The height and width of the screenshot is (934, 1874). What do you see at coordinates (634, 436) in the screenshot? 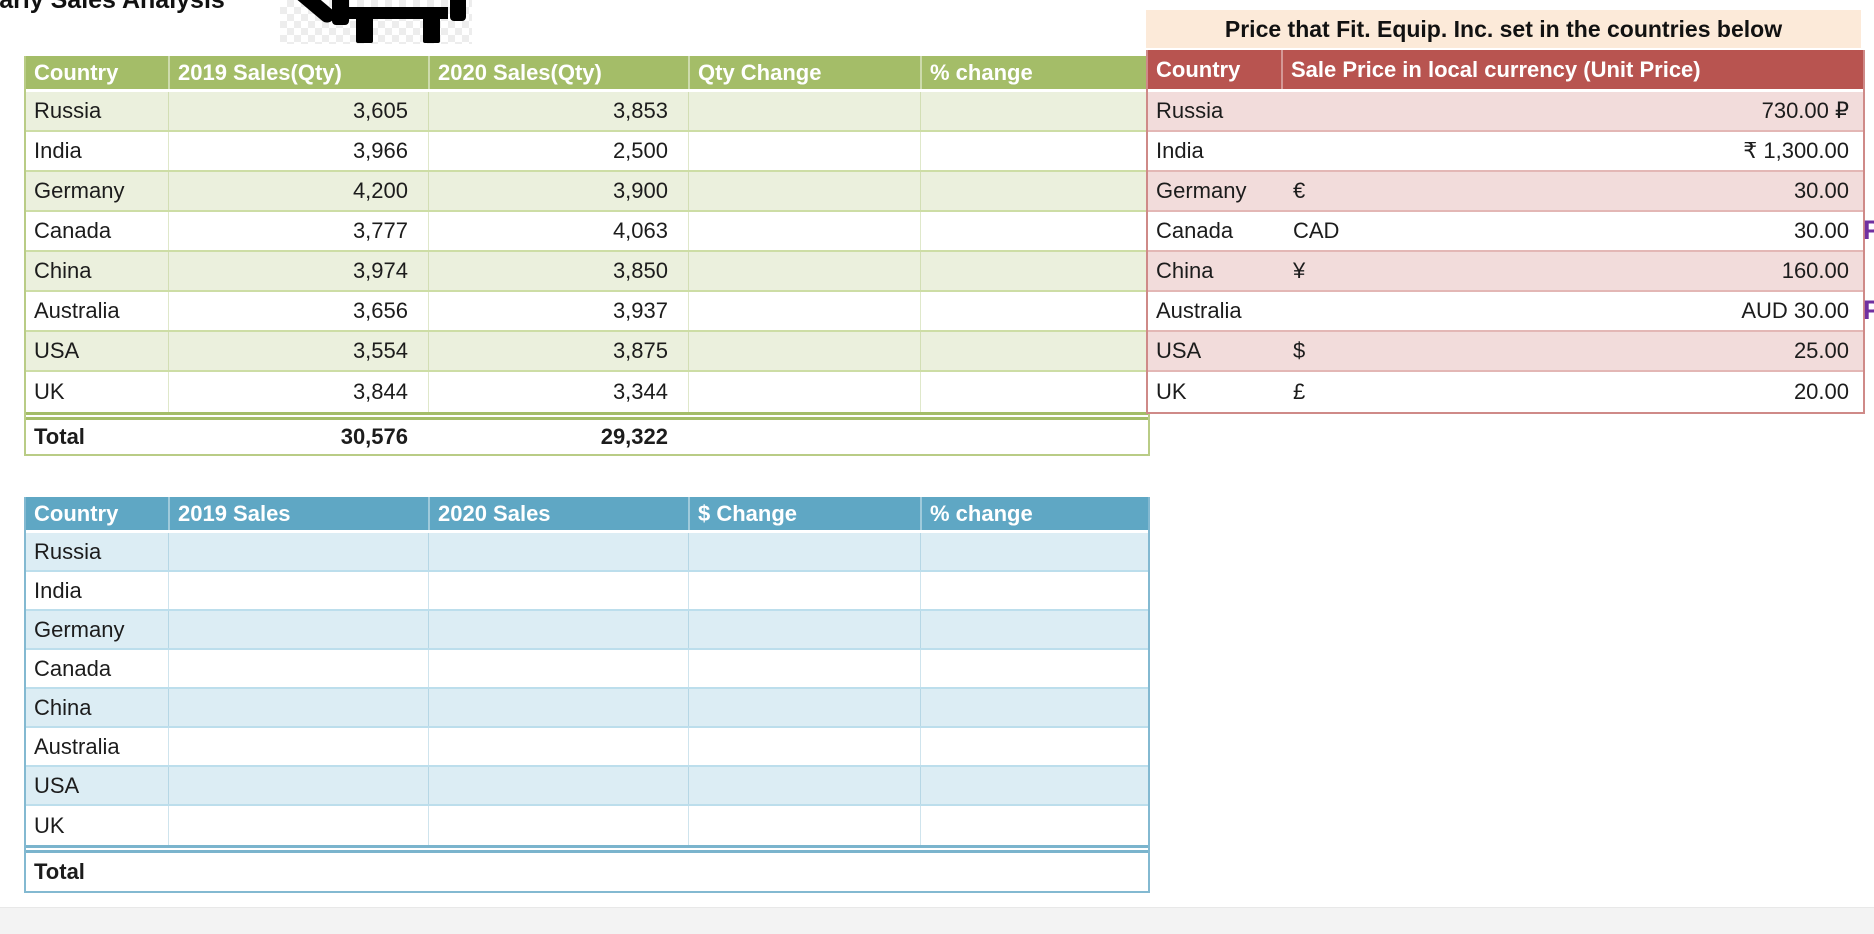
I see `cell-total-2020-qty: 29,322` at bounding box center [634, 436].